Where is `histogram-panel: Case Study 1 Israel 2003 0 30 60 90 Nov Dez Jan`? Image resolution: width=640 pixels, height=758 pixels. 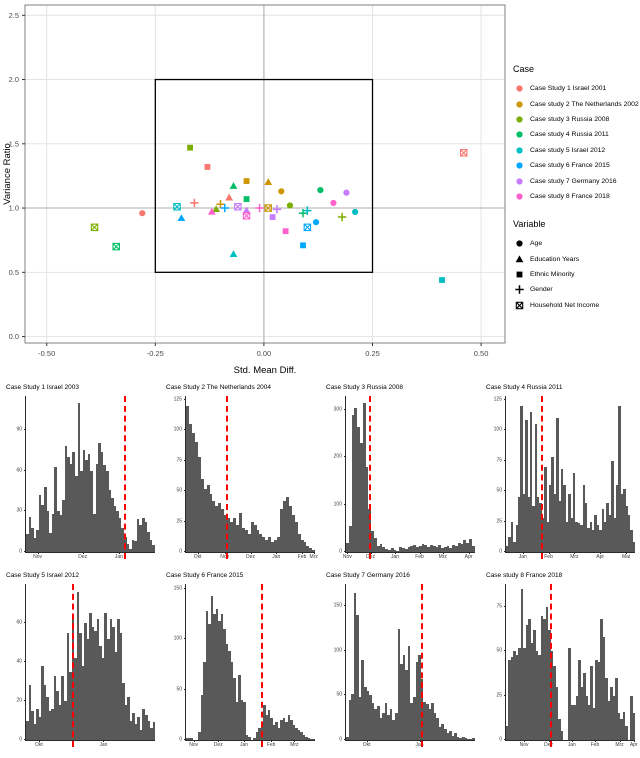
histogram-panel: Case Study 1 Israel 2003 0 30 60 90 Nov Dez Jan is located at coordinates (80, 474).